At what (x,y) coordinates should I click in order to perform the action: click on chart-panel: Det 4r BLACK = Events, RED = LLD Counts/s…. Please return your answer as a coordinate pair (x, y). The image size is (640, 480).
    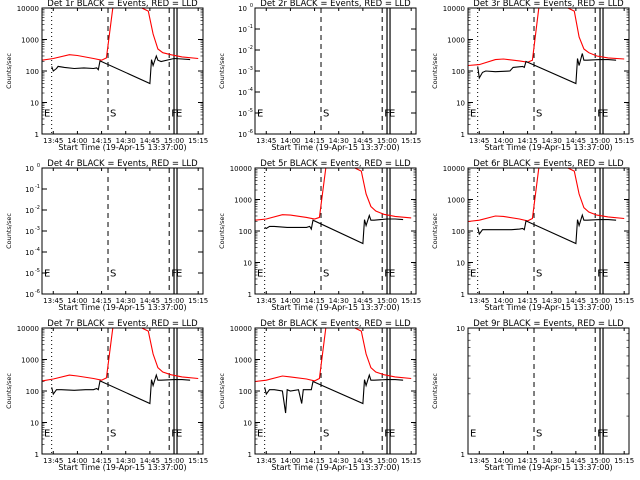
    Looking at the image, I should click on (106, 235).